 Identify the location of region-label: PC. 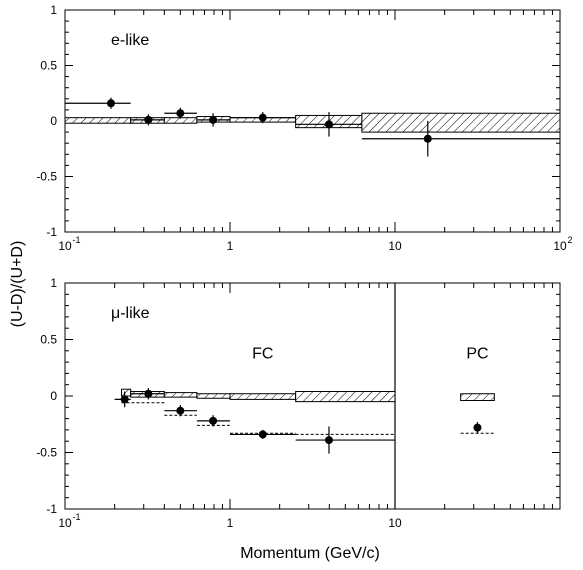
(477, 354).